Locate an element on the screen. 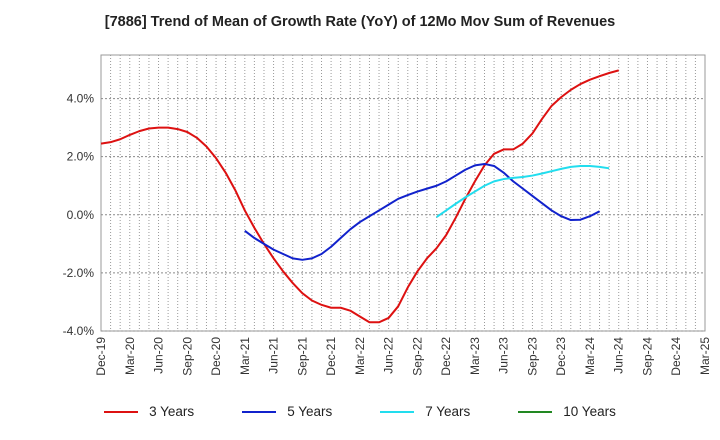 Image resolution: width=720 pixels, height=440 pixels. y-tick-label: 4.0% is located at coordinates (81, 99).